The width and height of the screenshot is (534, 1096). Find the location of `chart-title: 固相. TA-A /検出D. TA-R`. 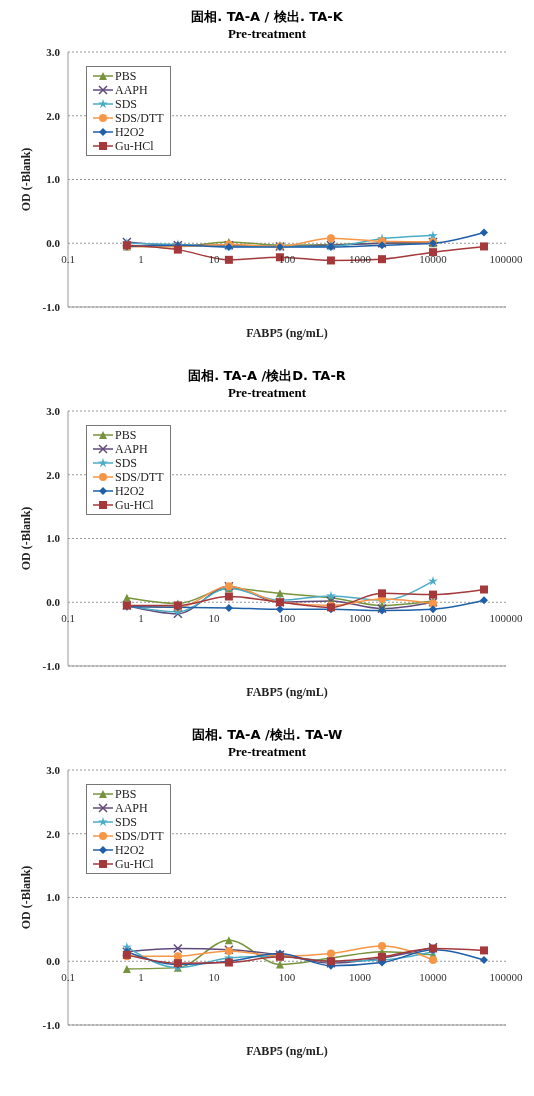

chart-title: 固相. TA-A /検出D. TA-R is located at coordinates (267, 376).